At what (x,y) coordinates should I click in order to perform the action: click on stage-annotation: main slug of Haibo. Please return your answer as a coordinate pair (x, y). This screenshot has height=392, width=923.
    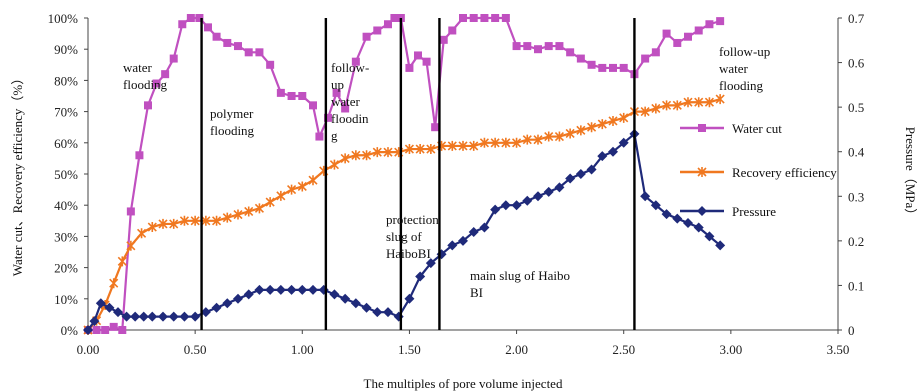
    Looking at the image, I should click on (520, 275).